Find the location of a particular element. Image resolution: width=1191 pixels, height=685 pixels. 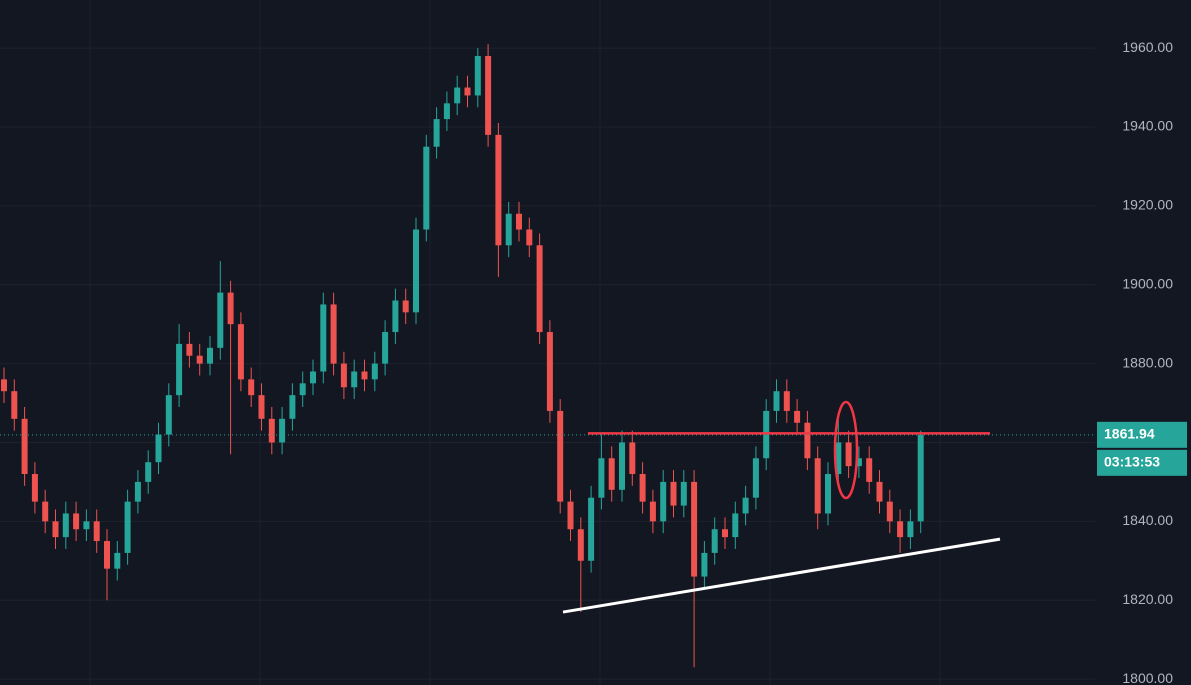

y-tick-label: 1960.00 is located at coordinates (1147, 47).